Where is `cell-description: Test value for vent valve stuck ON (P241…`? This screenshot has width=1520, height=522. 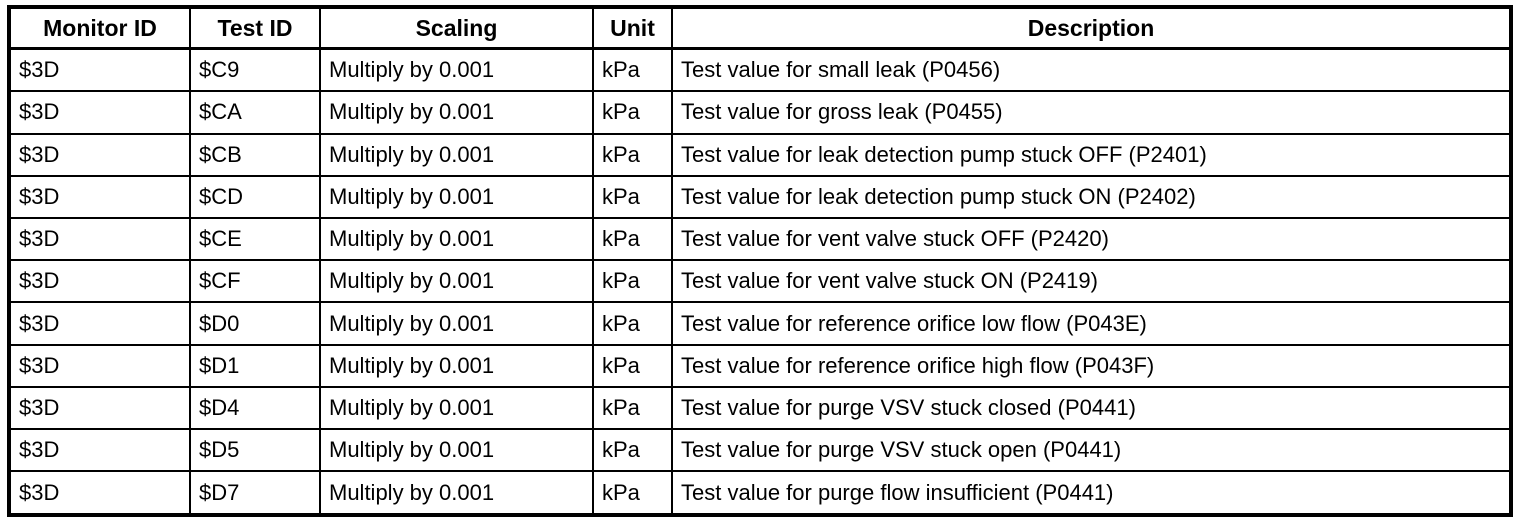 cell-description: Test value for vent valve stuck ON (P241… is located at coordinates (1091, 281).